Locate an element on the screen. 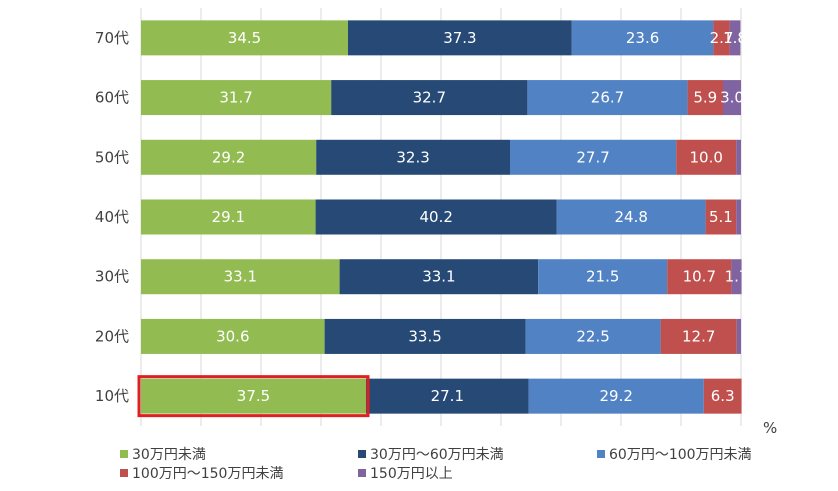 Image resolution: width=838 pixels, height=491 pixels. data-label: 1.7 is located at coordinates (737, 277).